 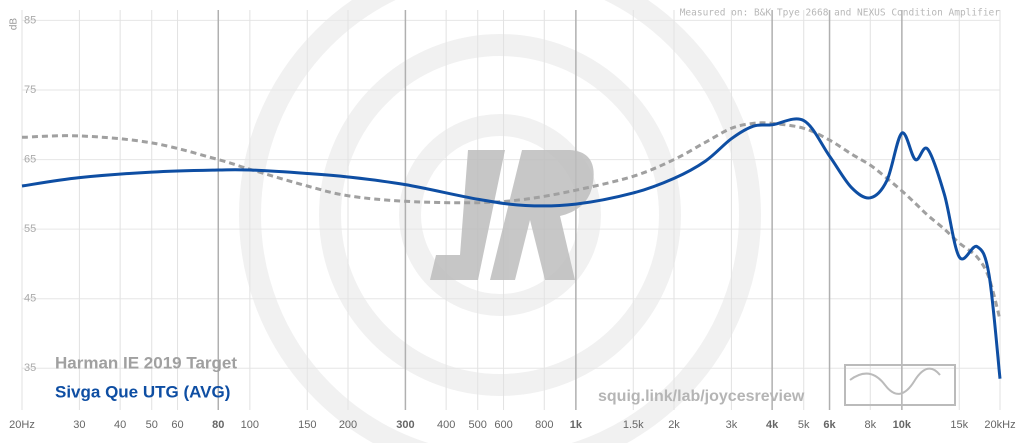 What do you see at coordinates (959, 425) in the screenshot?
I see `x-tick-label: 15k` at bounding box center [959, 425].